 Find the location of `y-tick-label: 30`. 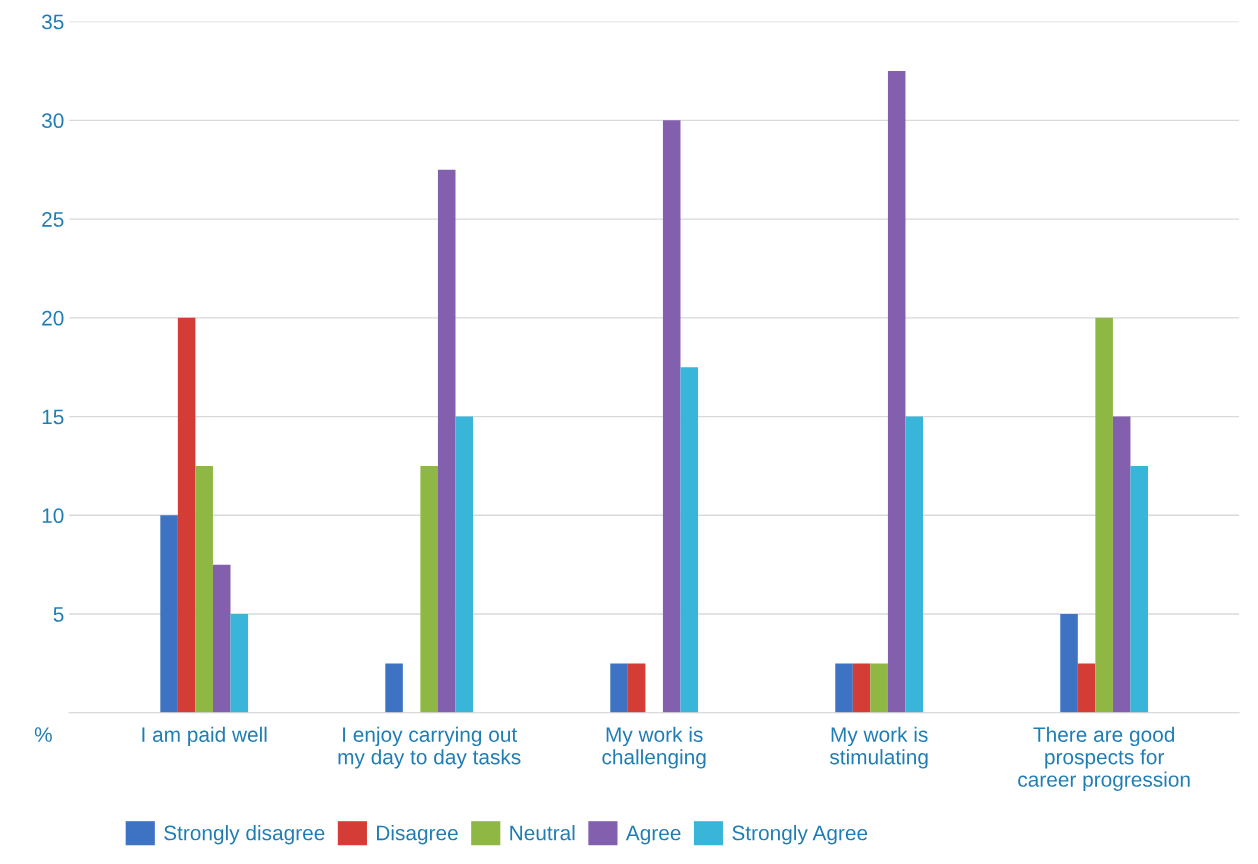

y-tick-label: 30 is located at coordinates (52, 121).